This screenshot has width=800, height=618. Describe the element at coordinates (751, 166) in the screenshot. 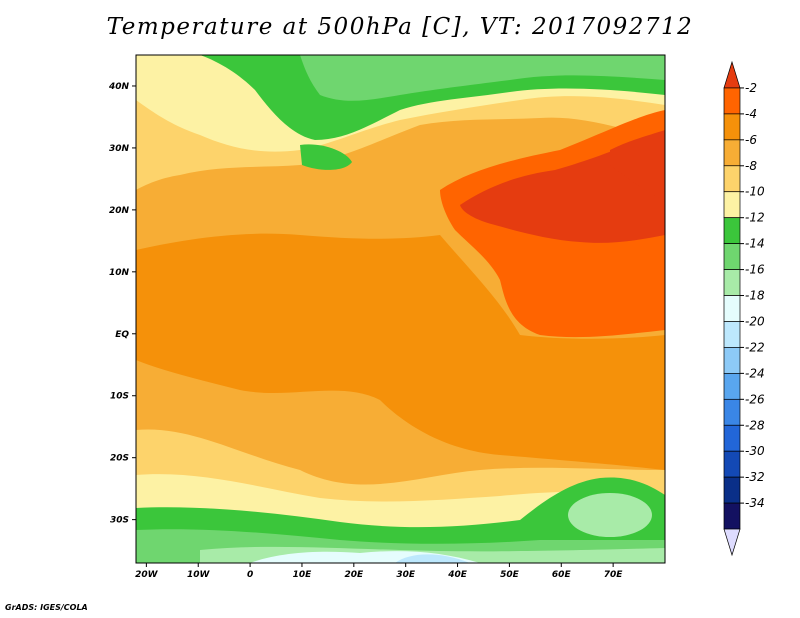

I see `colorbar-label: -8` at that location.